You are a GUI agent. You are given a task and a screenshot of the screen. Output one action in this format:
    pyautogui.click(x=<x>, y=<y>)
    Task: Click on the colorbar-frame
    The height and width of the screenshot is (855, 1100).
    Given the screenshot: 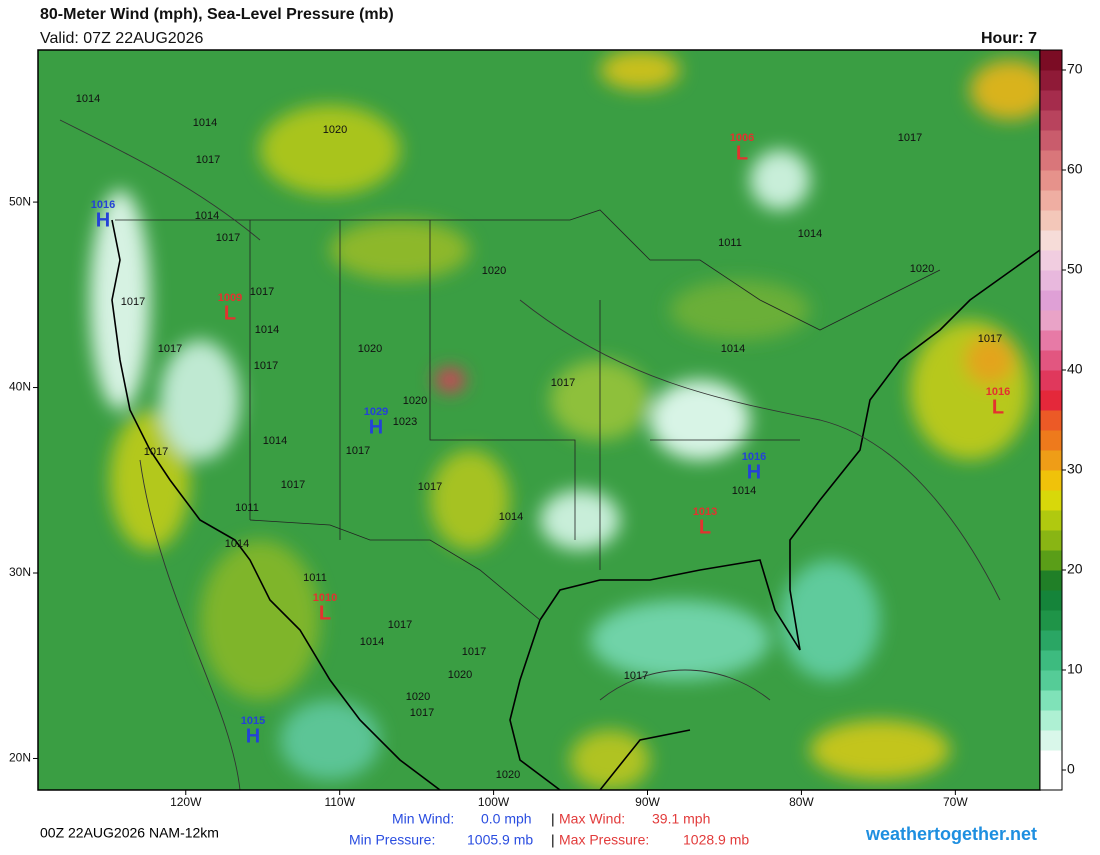 What is the action you would take?
    pyautogui.click(x=1051, y=420)
    